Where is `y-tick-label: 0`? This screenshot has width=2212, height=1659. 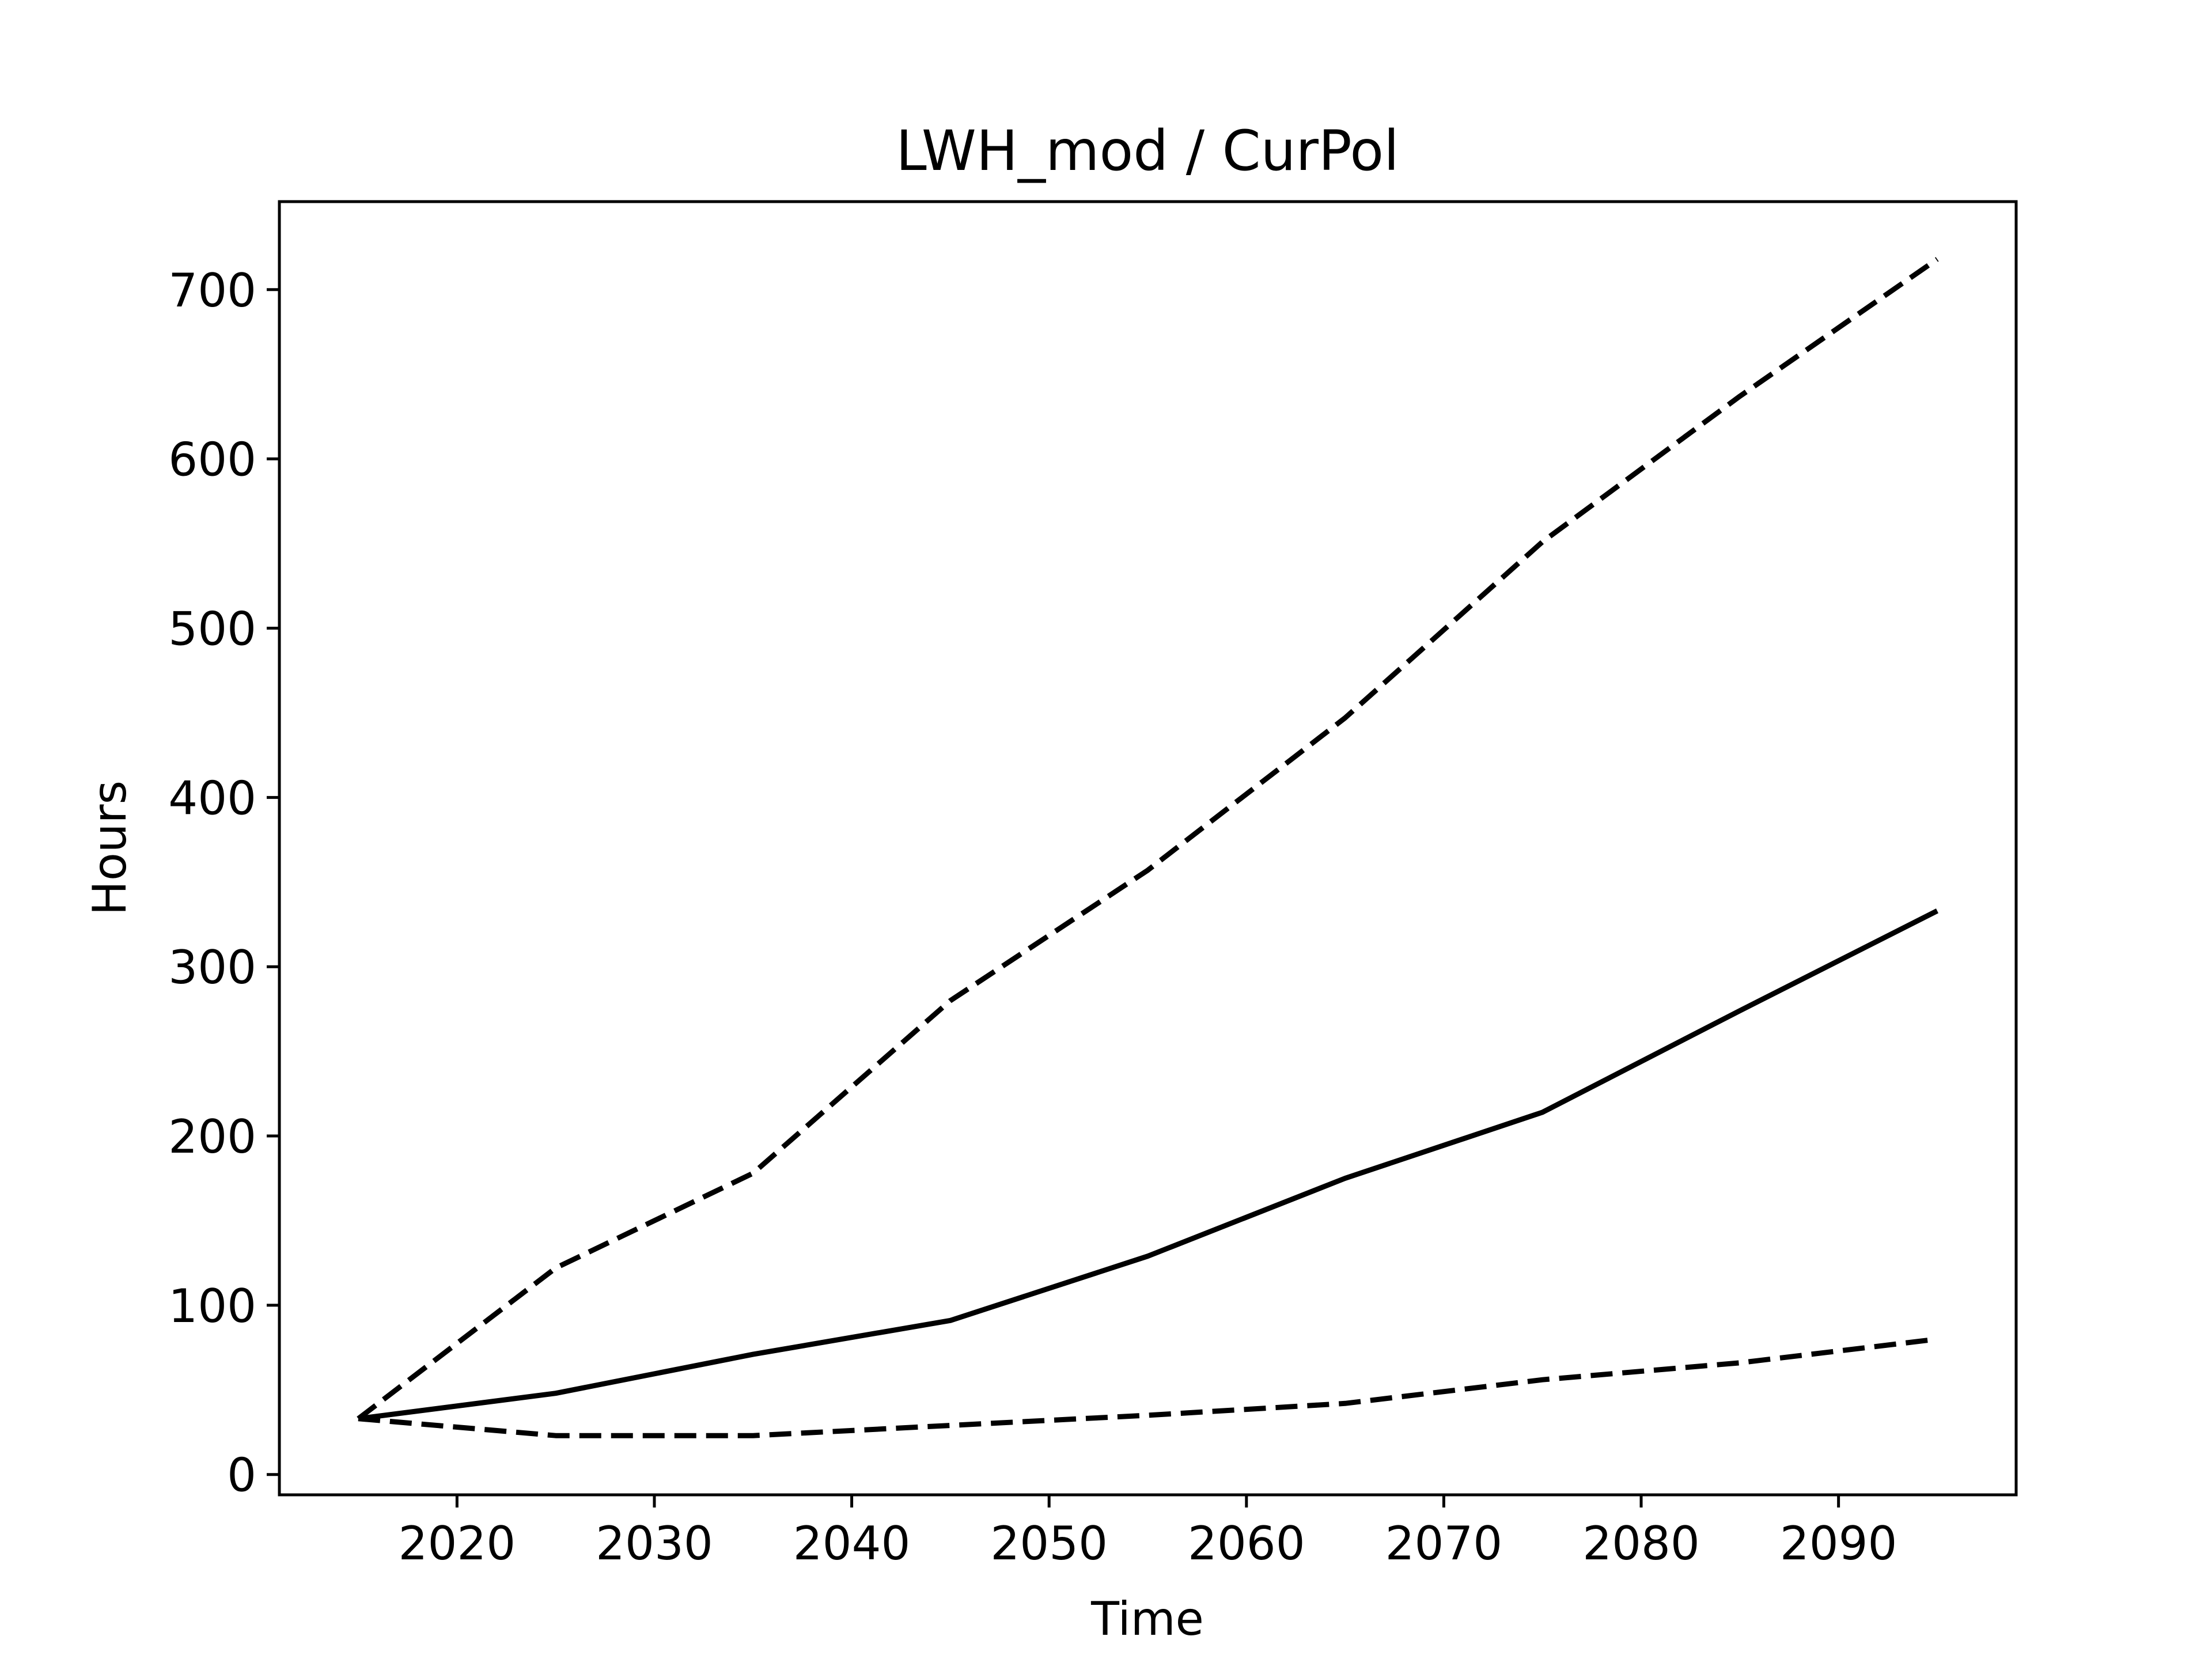
y-tick-label: 0 is located at coordinates (241, 1475).